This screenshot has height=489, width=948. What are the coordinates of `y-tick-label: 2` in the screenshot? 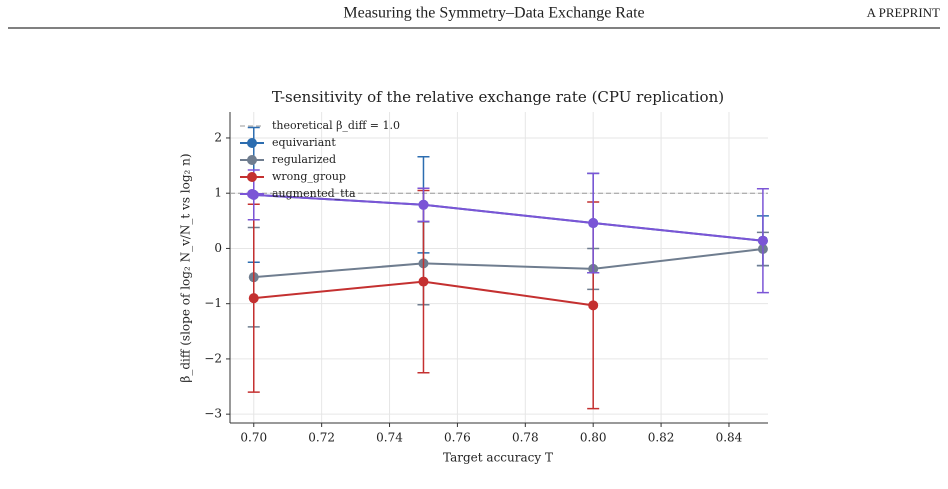 It's located at (218, 137).